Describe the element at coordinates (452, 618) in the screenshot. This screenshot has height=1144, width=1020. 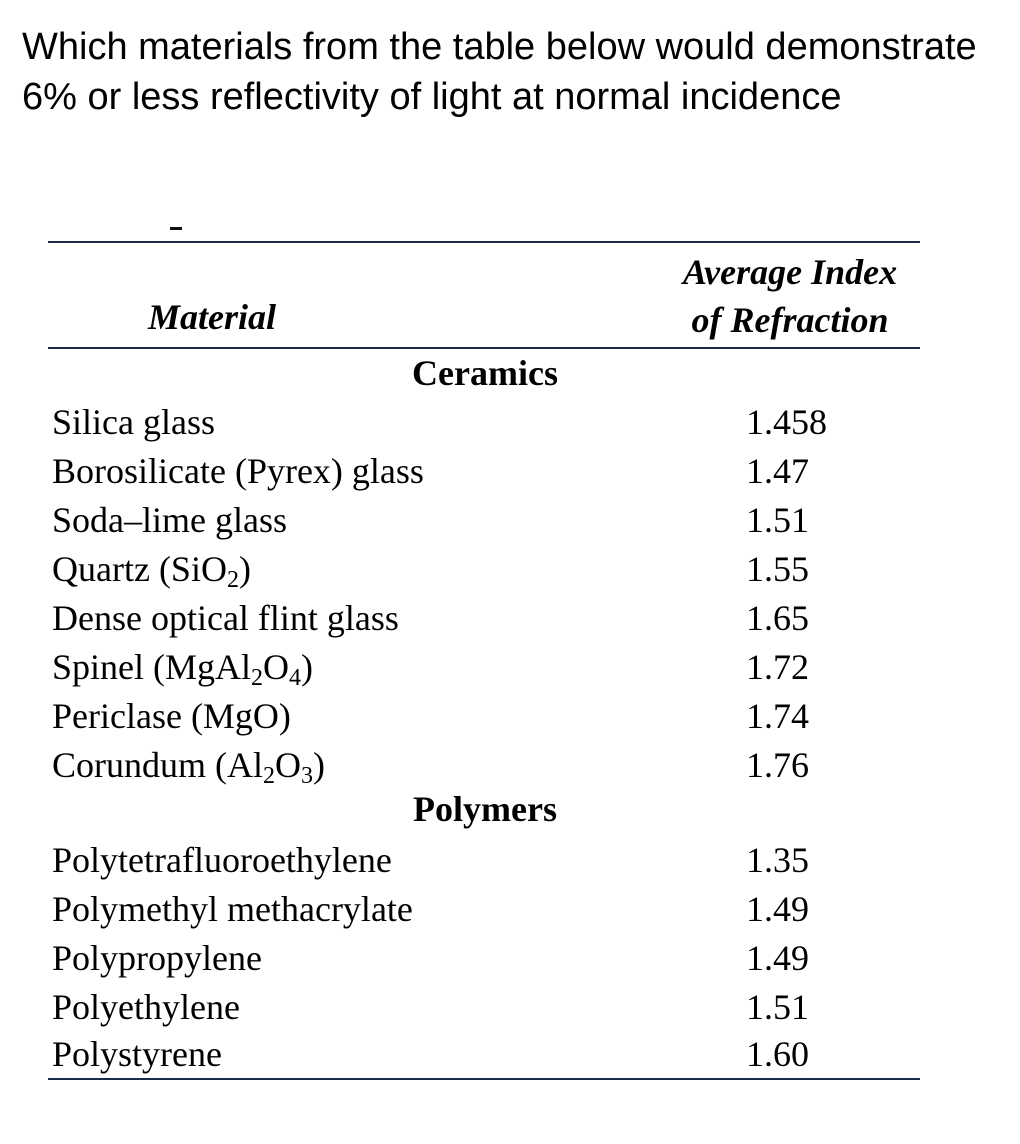
I see `table-row: Dense optical flint glass 1.65` at that location.